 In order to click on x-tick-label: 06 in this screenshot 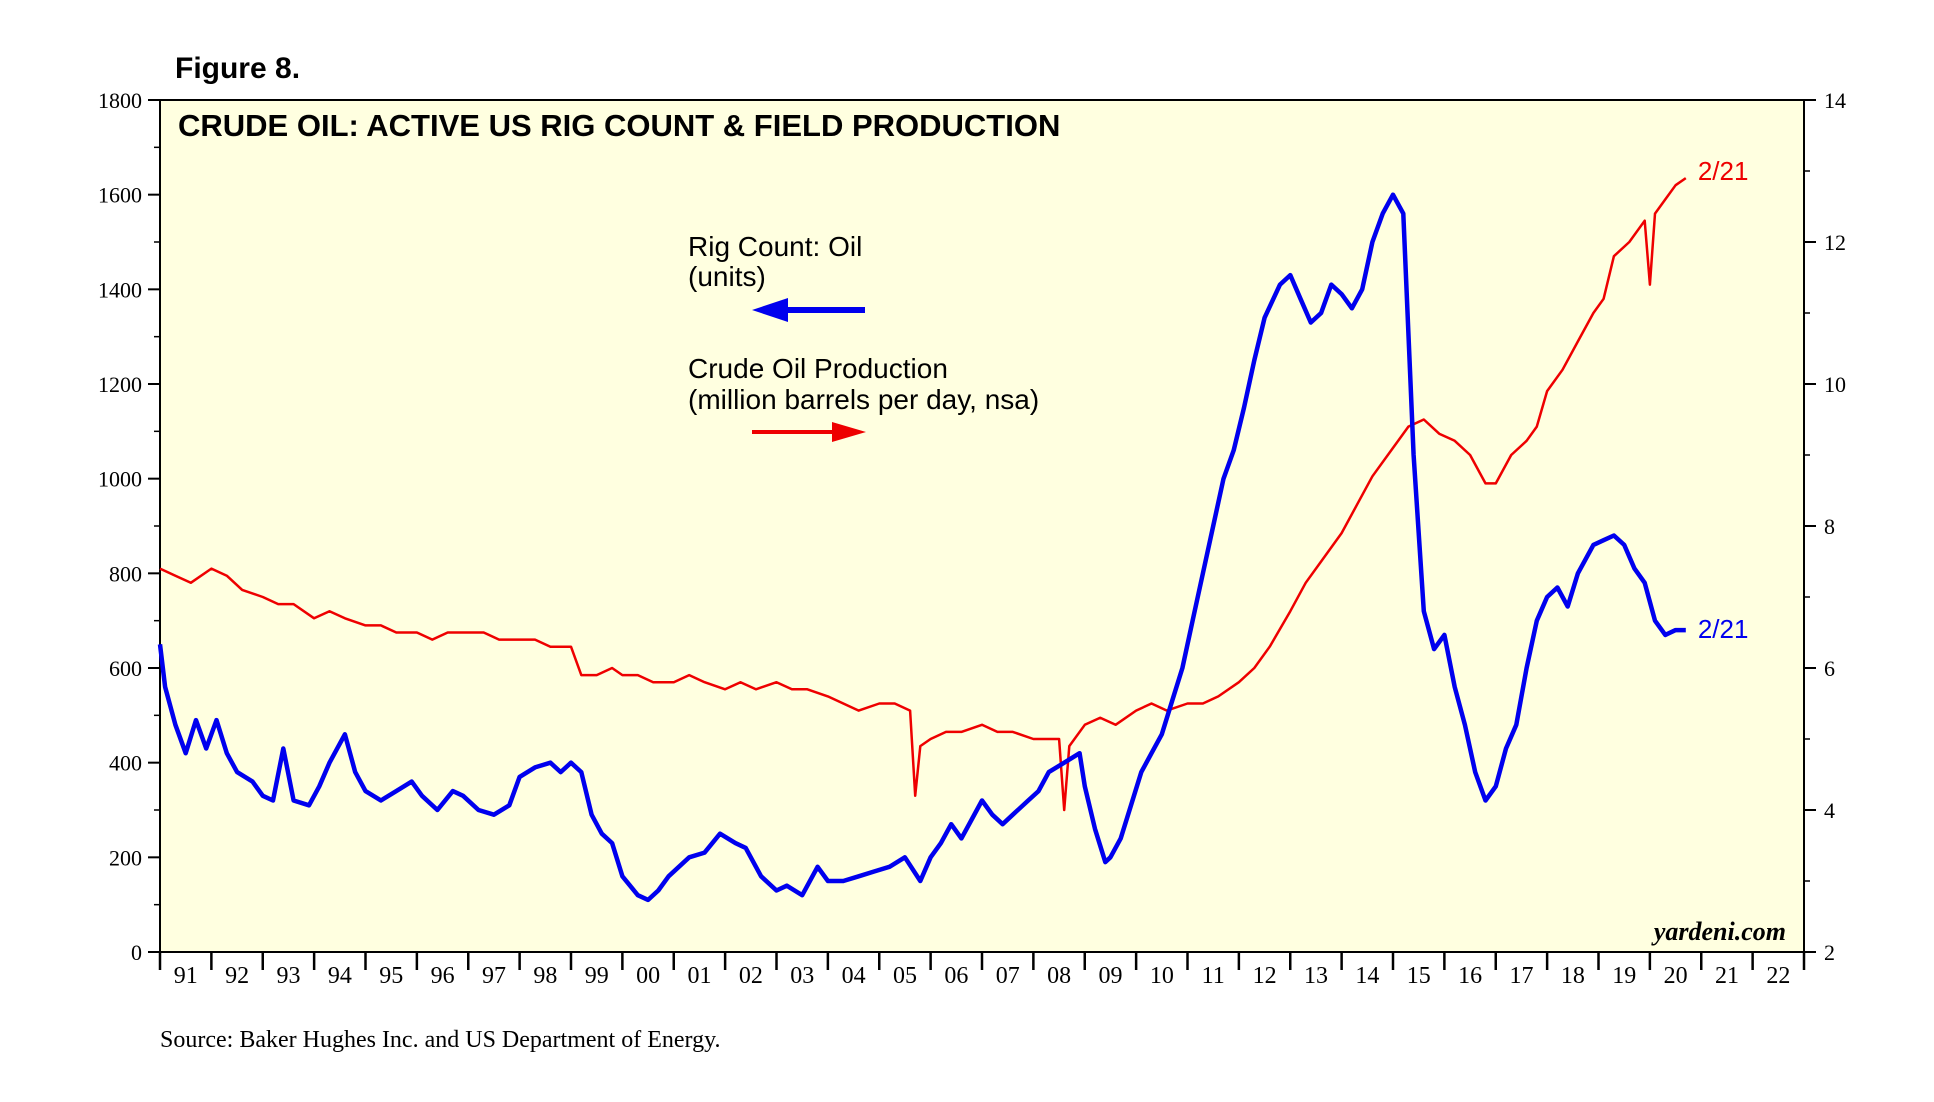, I will do `click(956, 976)`.